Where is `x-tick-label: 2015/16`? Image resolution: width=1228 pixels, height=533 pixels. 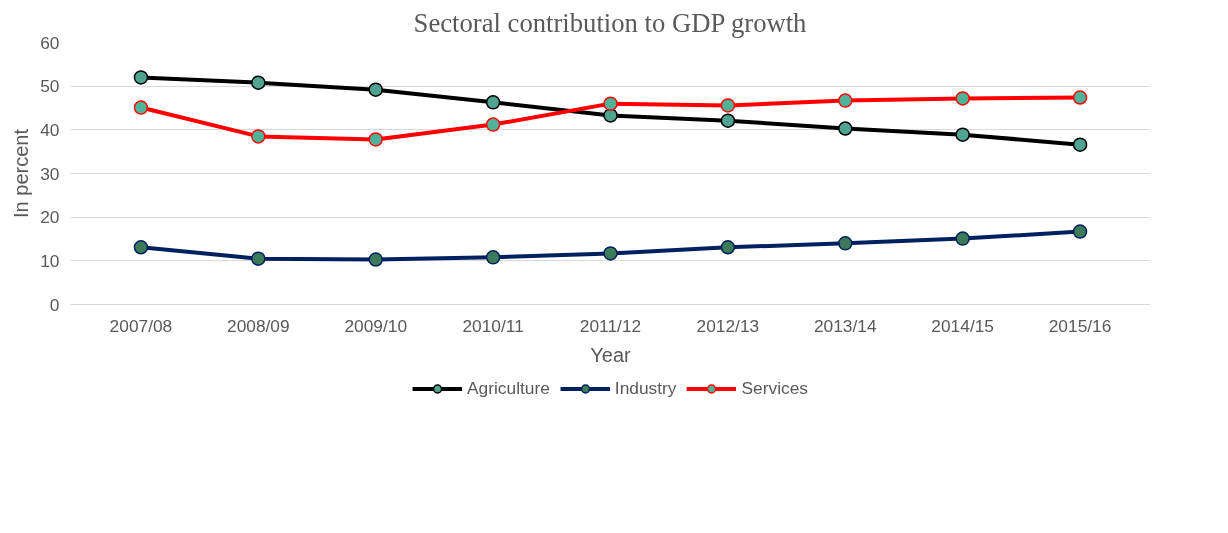
x-tick-label: 2015/16 is located at coordinates (1080, 325).